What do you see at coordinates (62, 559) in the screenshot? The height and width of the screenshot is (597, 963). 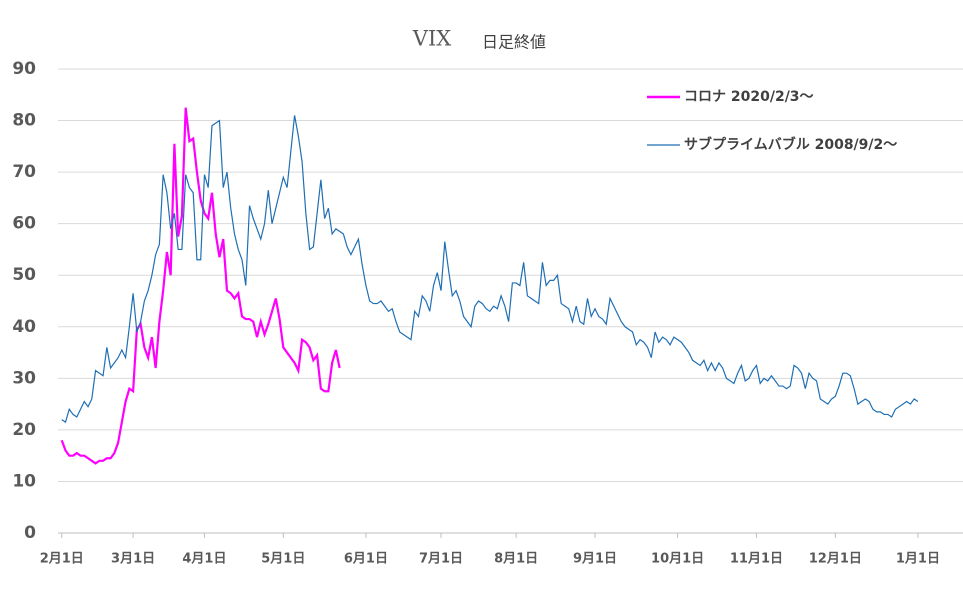 I see `x-tick-label: 2月1日` at bounding box center [62, 559].